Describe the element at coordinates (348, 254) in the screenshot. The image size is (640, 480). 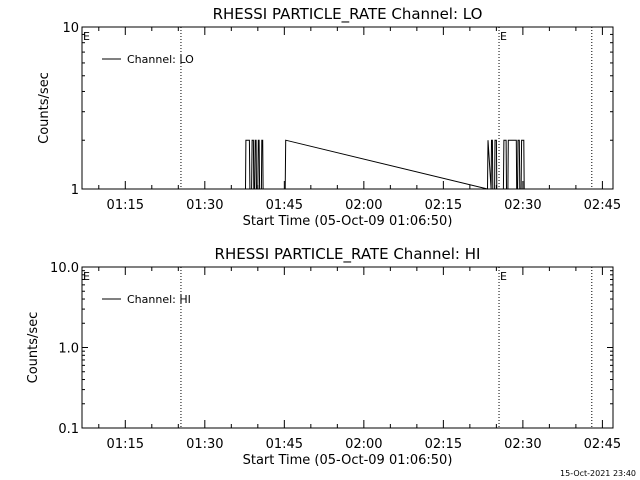
I see `chart-title: RHESSI PARTICLE_RATE Channel: HI` at that location.